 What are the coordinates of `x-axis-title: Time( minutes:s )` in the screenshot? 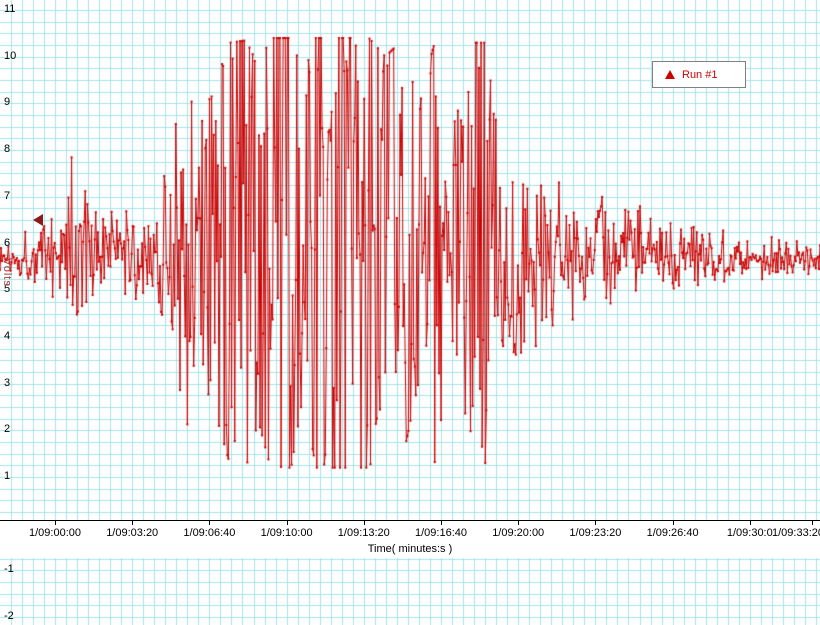 It's located at (410, 549).